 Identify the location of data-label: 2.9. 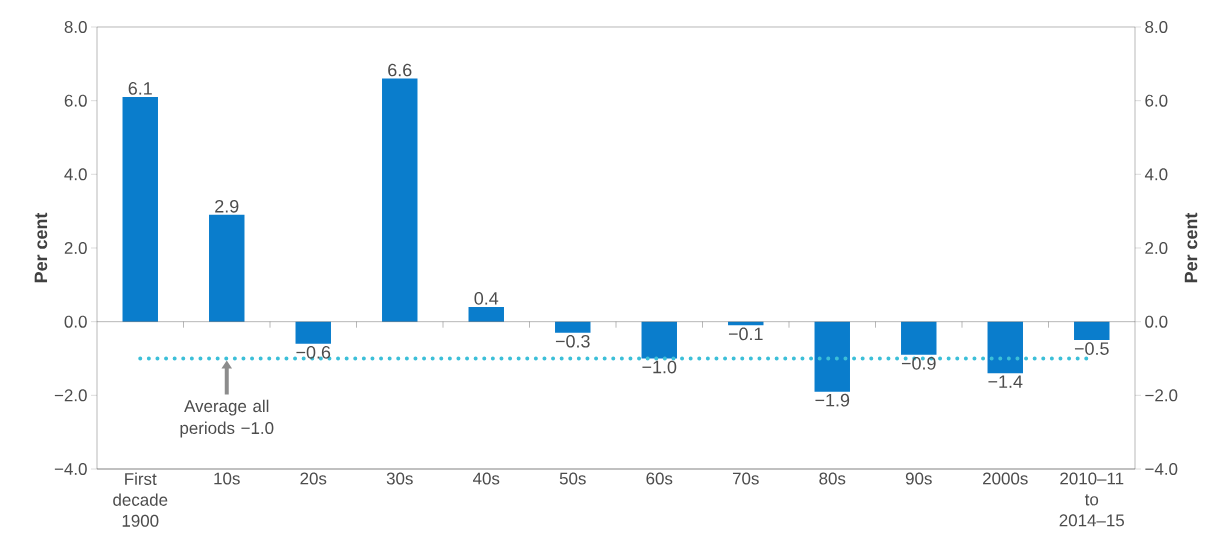
(227, 206).